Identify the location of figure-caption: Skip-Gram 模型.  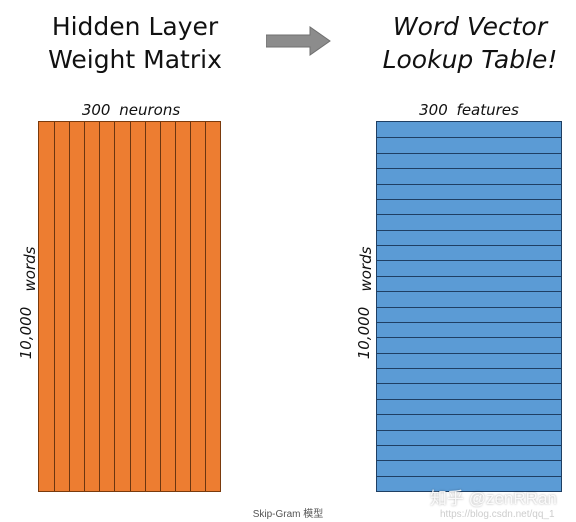
(288, 514).